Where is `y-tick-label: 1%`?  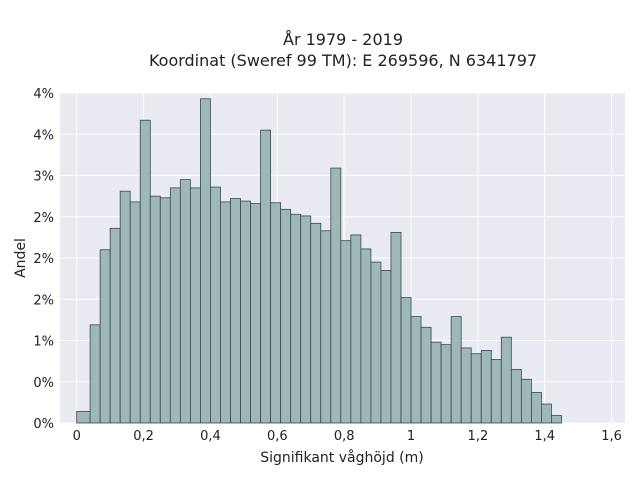
y-tick-label: 1% is located at coordinates (43, 342).